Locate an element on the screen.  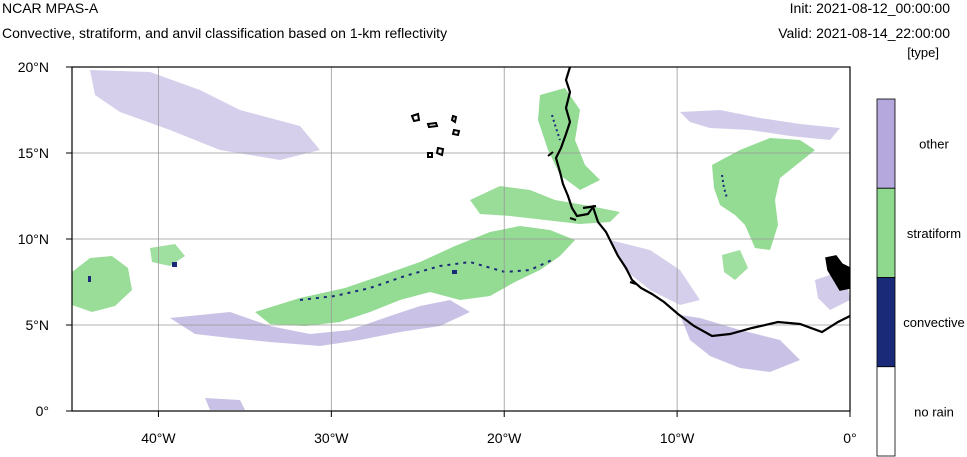
cape-verde-fogo is located at coordinates (430, 155).